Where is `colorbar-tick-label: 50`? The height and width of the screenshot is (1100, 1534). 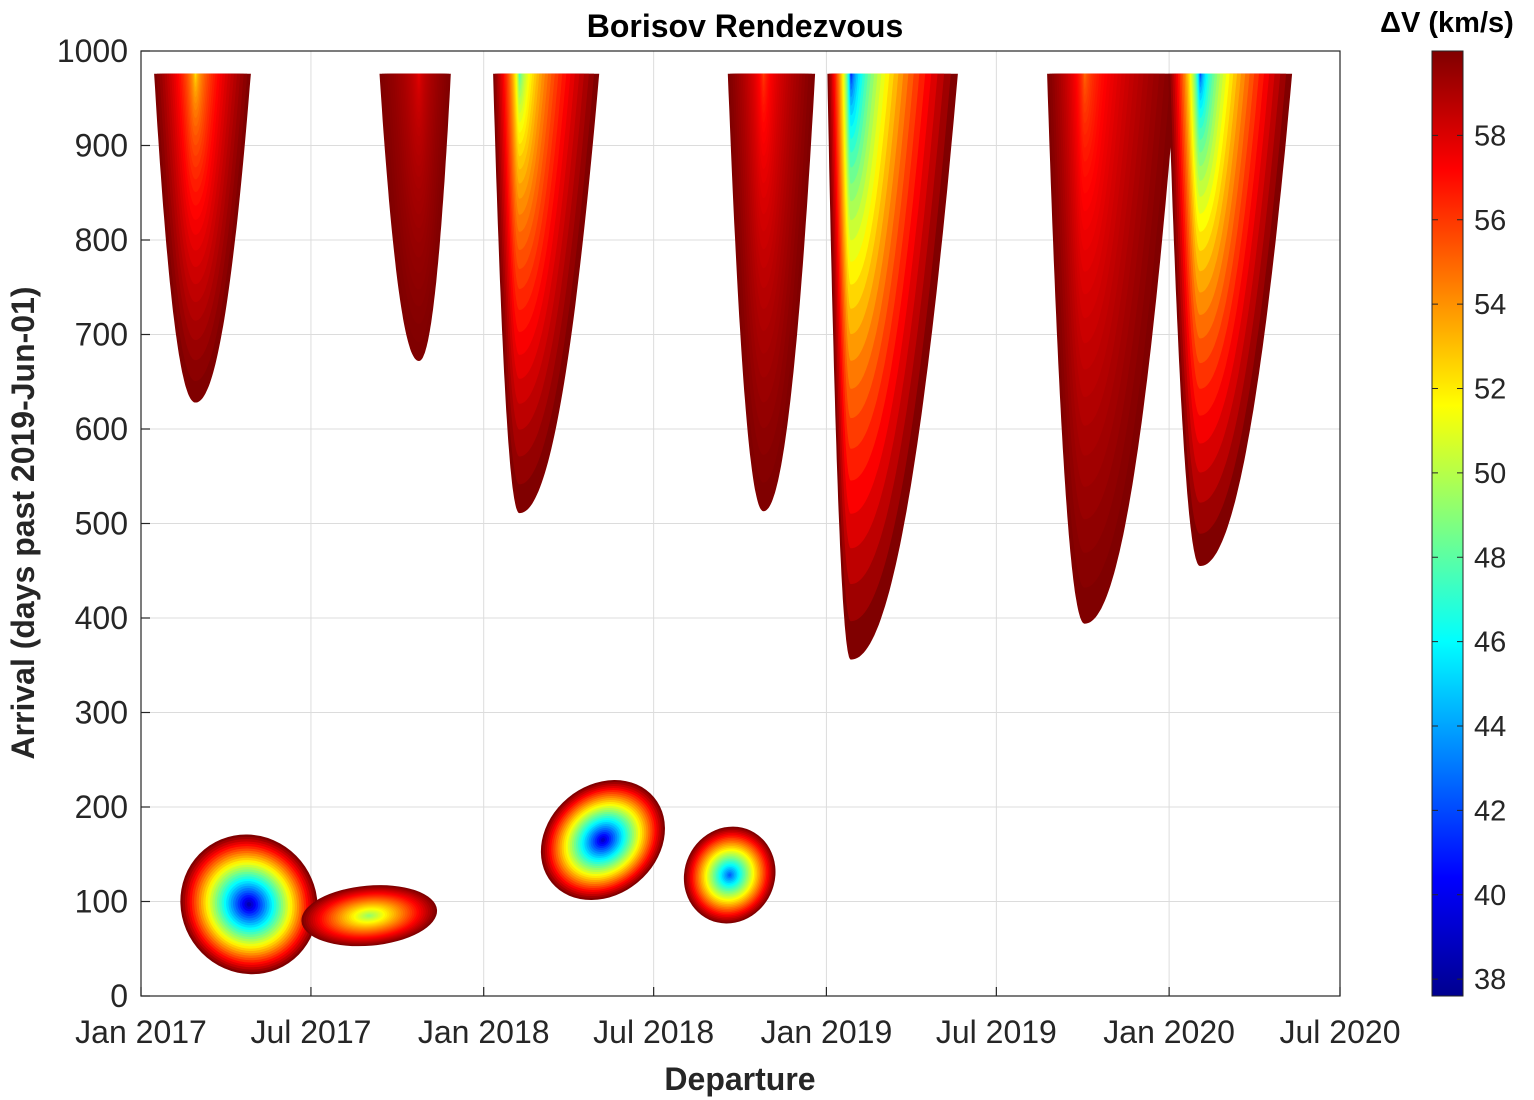
colorbar-tick-label: 50 is located at coordinates (1490, 474).